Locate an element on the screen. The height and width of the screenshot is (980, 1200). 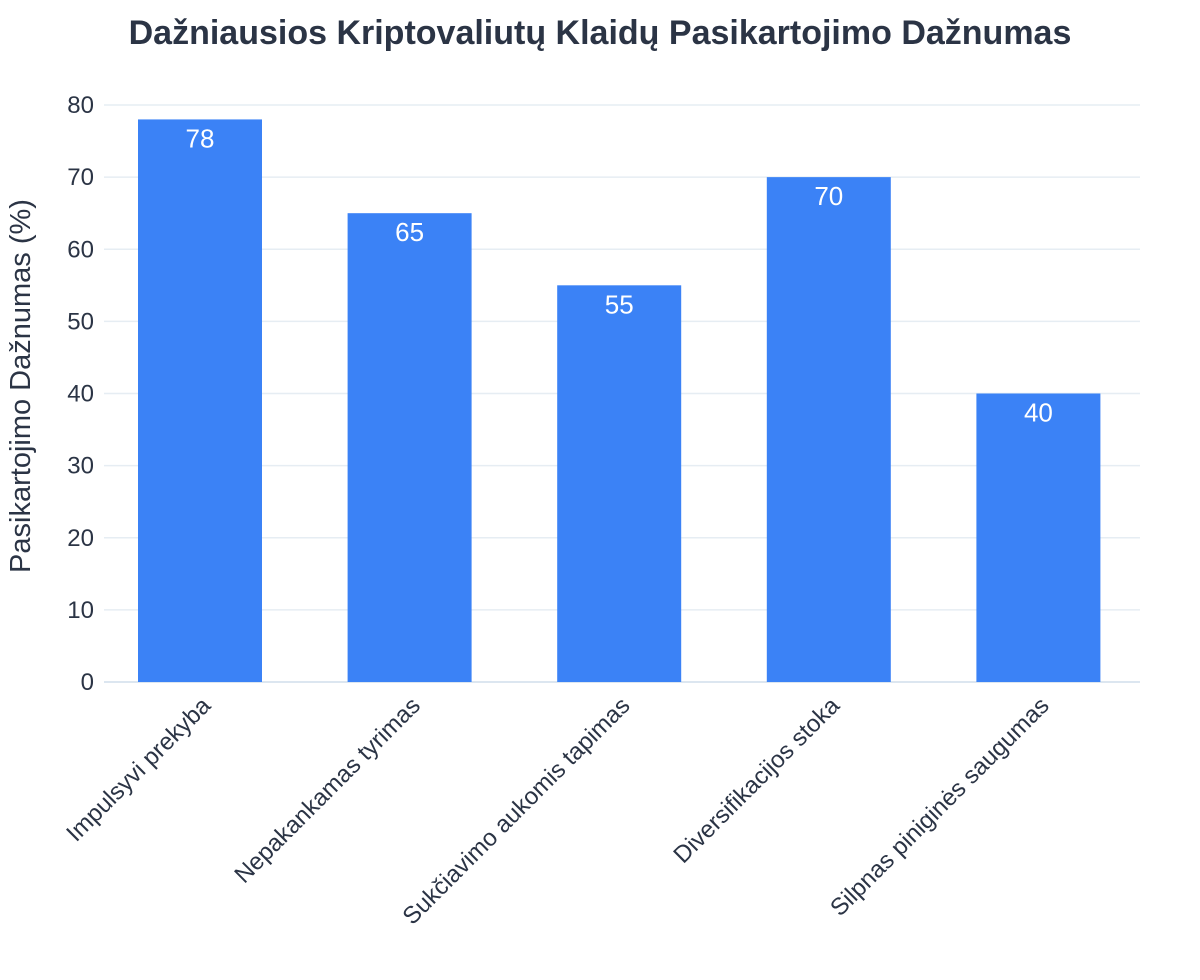
y-tick-label: 0 is located at coordinates (87, 682).